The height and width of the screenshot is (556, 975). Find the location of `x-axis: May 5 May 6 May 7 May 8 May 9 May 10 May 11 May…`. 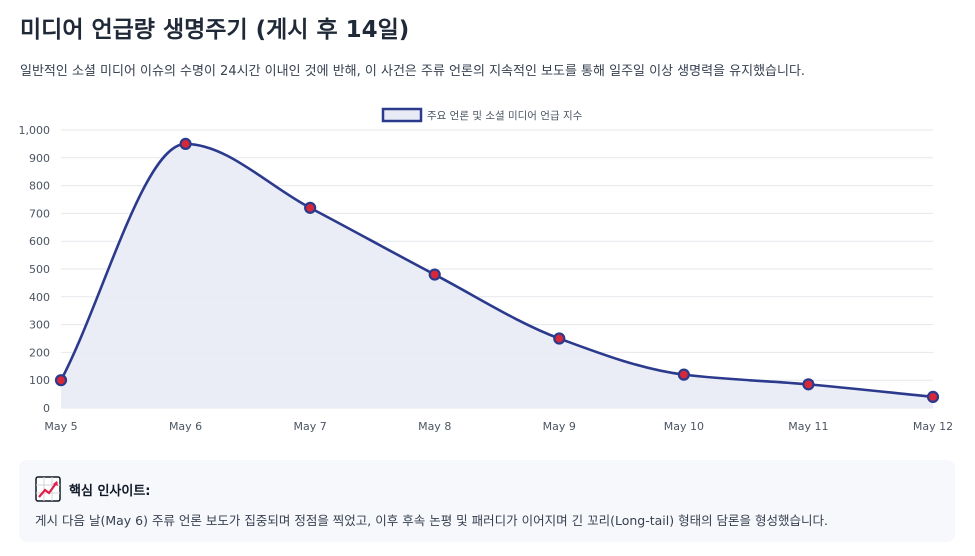

x-axis: May 5 May 6 May 7 May 8 May 9 May 10 May 11 May… is located at coordinates (498, 426).